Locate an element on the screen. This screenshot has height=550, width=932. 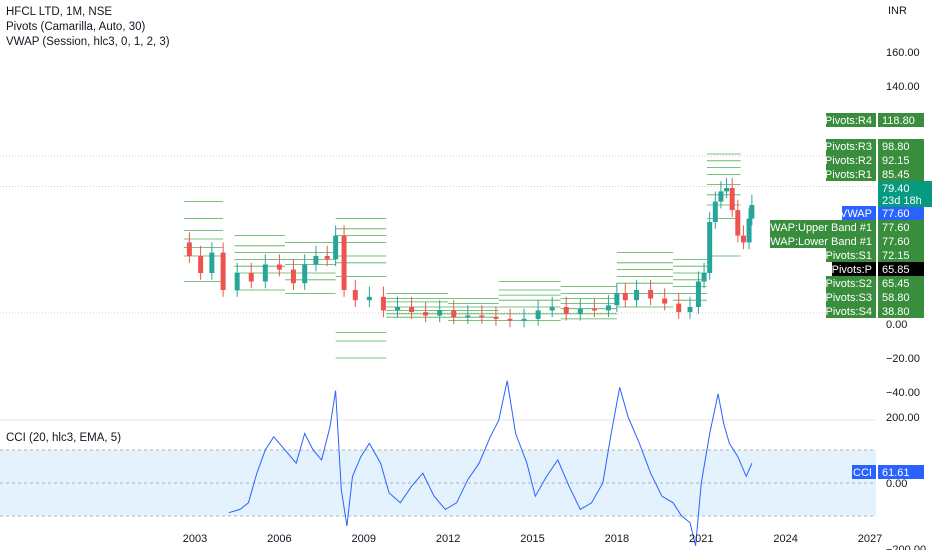
cci-indicator-title: CCI (20, hlc3, EMA, 5) is located at coordinates (64, 438).